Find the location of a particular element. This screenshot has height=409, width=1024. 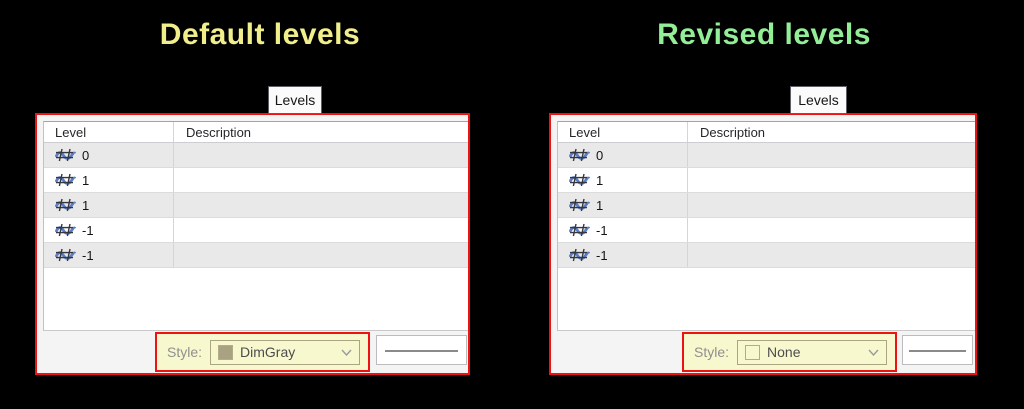

style-dropdown-value: DimGray is located at coordinates (268, 352).